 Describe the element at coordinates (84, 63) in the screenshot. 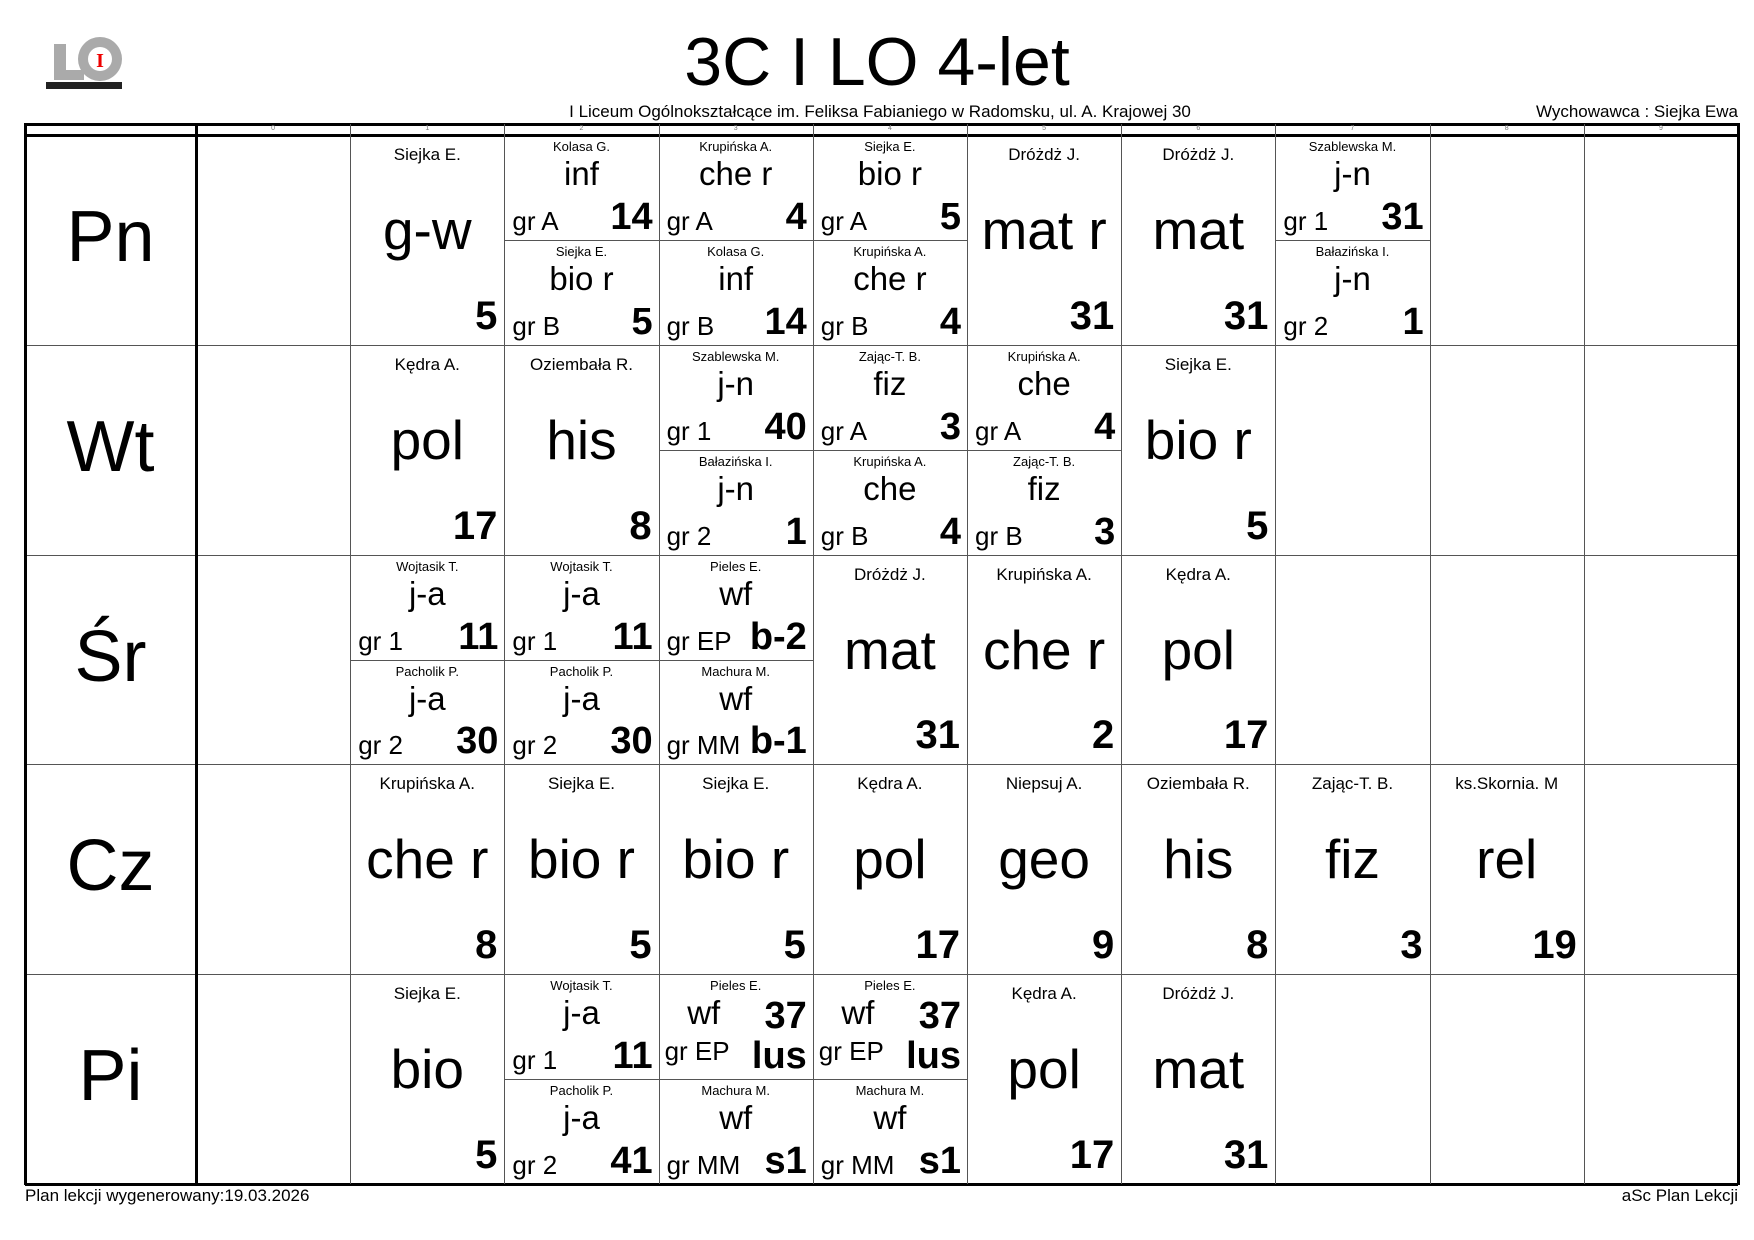

I see `school-logo: I` at that location.